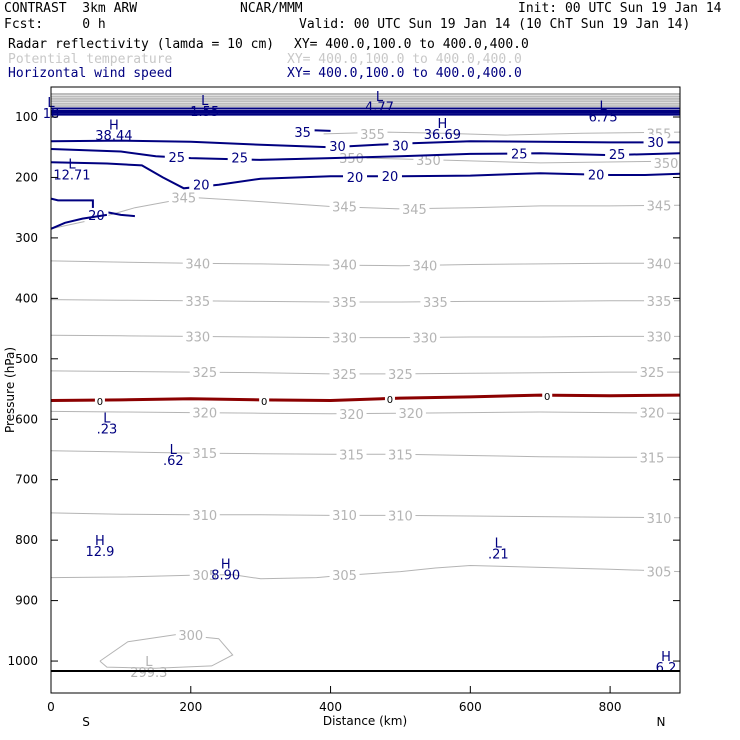 Image resolution: width=740 pixels, height=740 pixels. I want to click on y-tick-label: 800, so click(26, 540).